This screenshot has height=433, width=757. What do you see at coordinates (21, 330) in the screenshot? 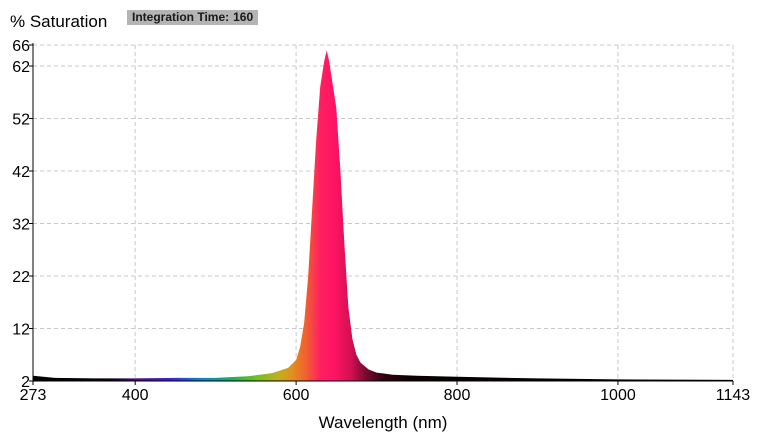
I see `y-tick-label: 12` at bounding box center [21, 330].